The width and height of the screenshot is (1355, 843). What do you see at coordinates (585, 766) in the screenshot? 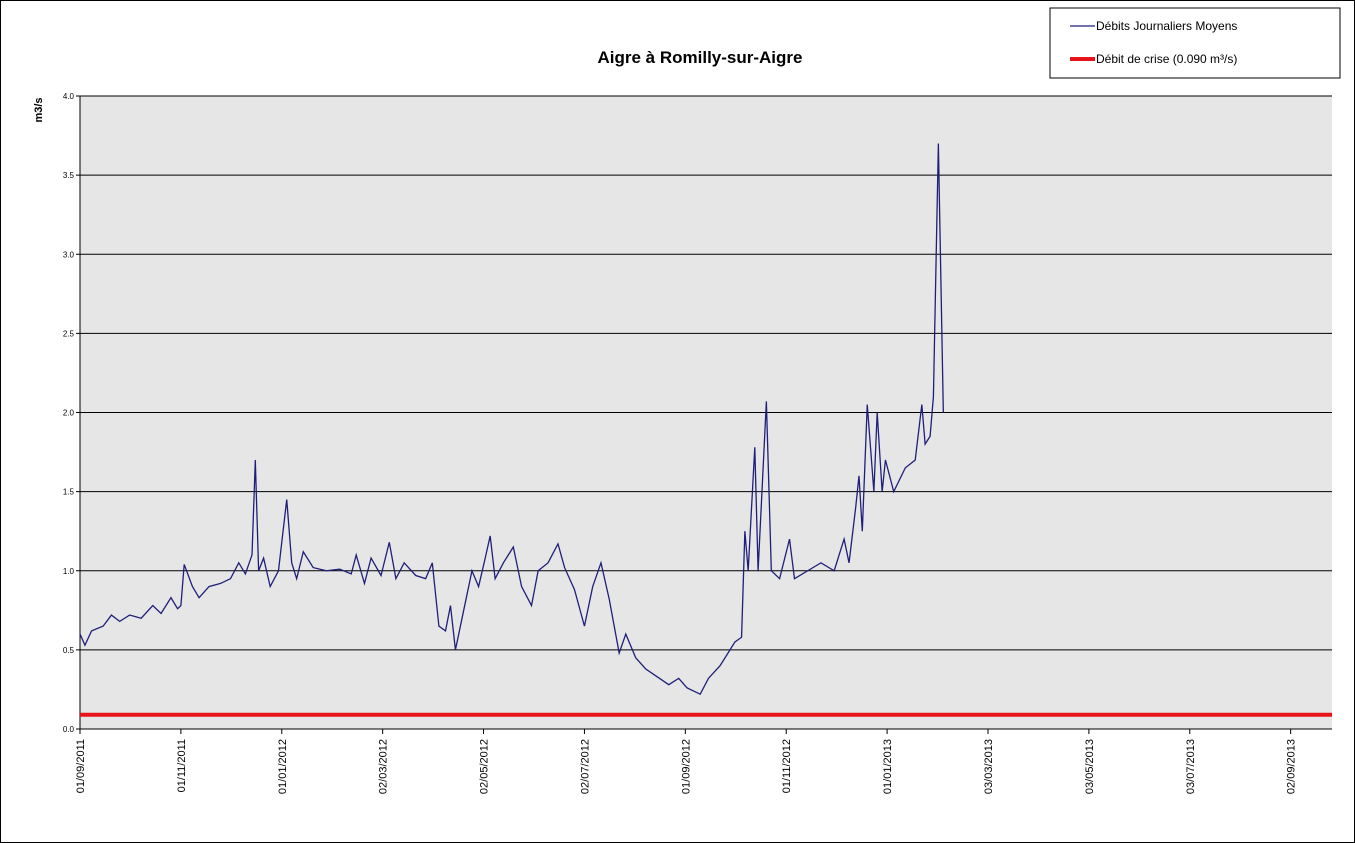
I see `x-tick-label: 02/07/2012` at bounding box center [585, 766].